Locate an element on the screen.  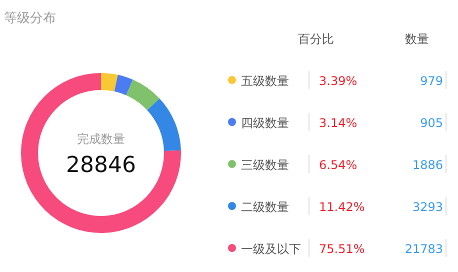
legend-label: 五级数量 is located at coordinates (265, 81).